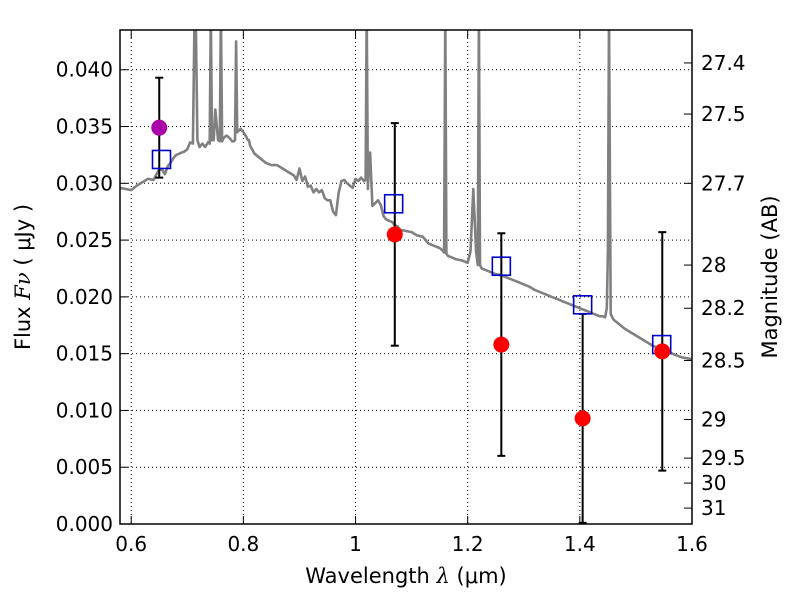  Describe the element at coordinates (23, 328) in the screenshot. I see `y-axis-title-prefix: Flux` at that location.